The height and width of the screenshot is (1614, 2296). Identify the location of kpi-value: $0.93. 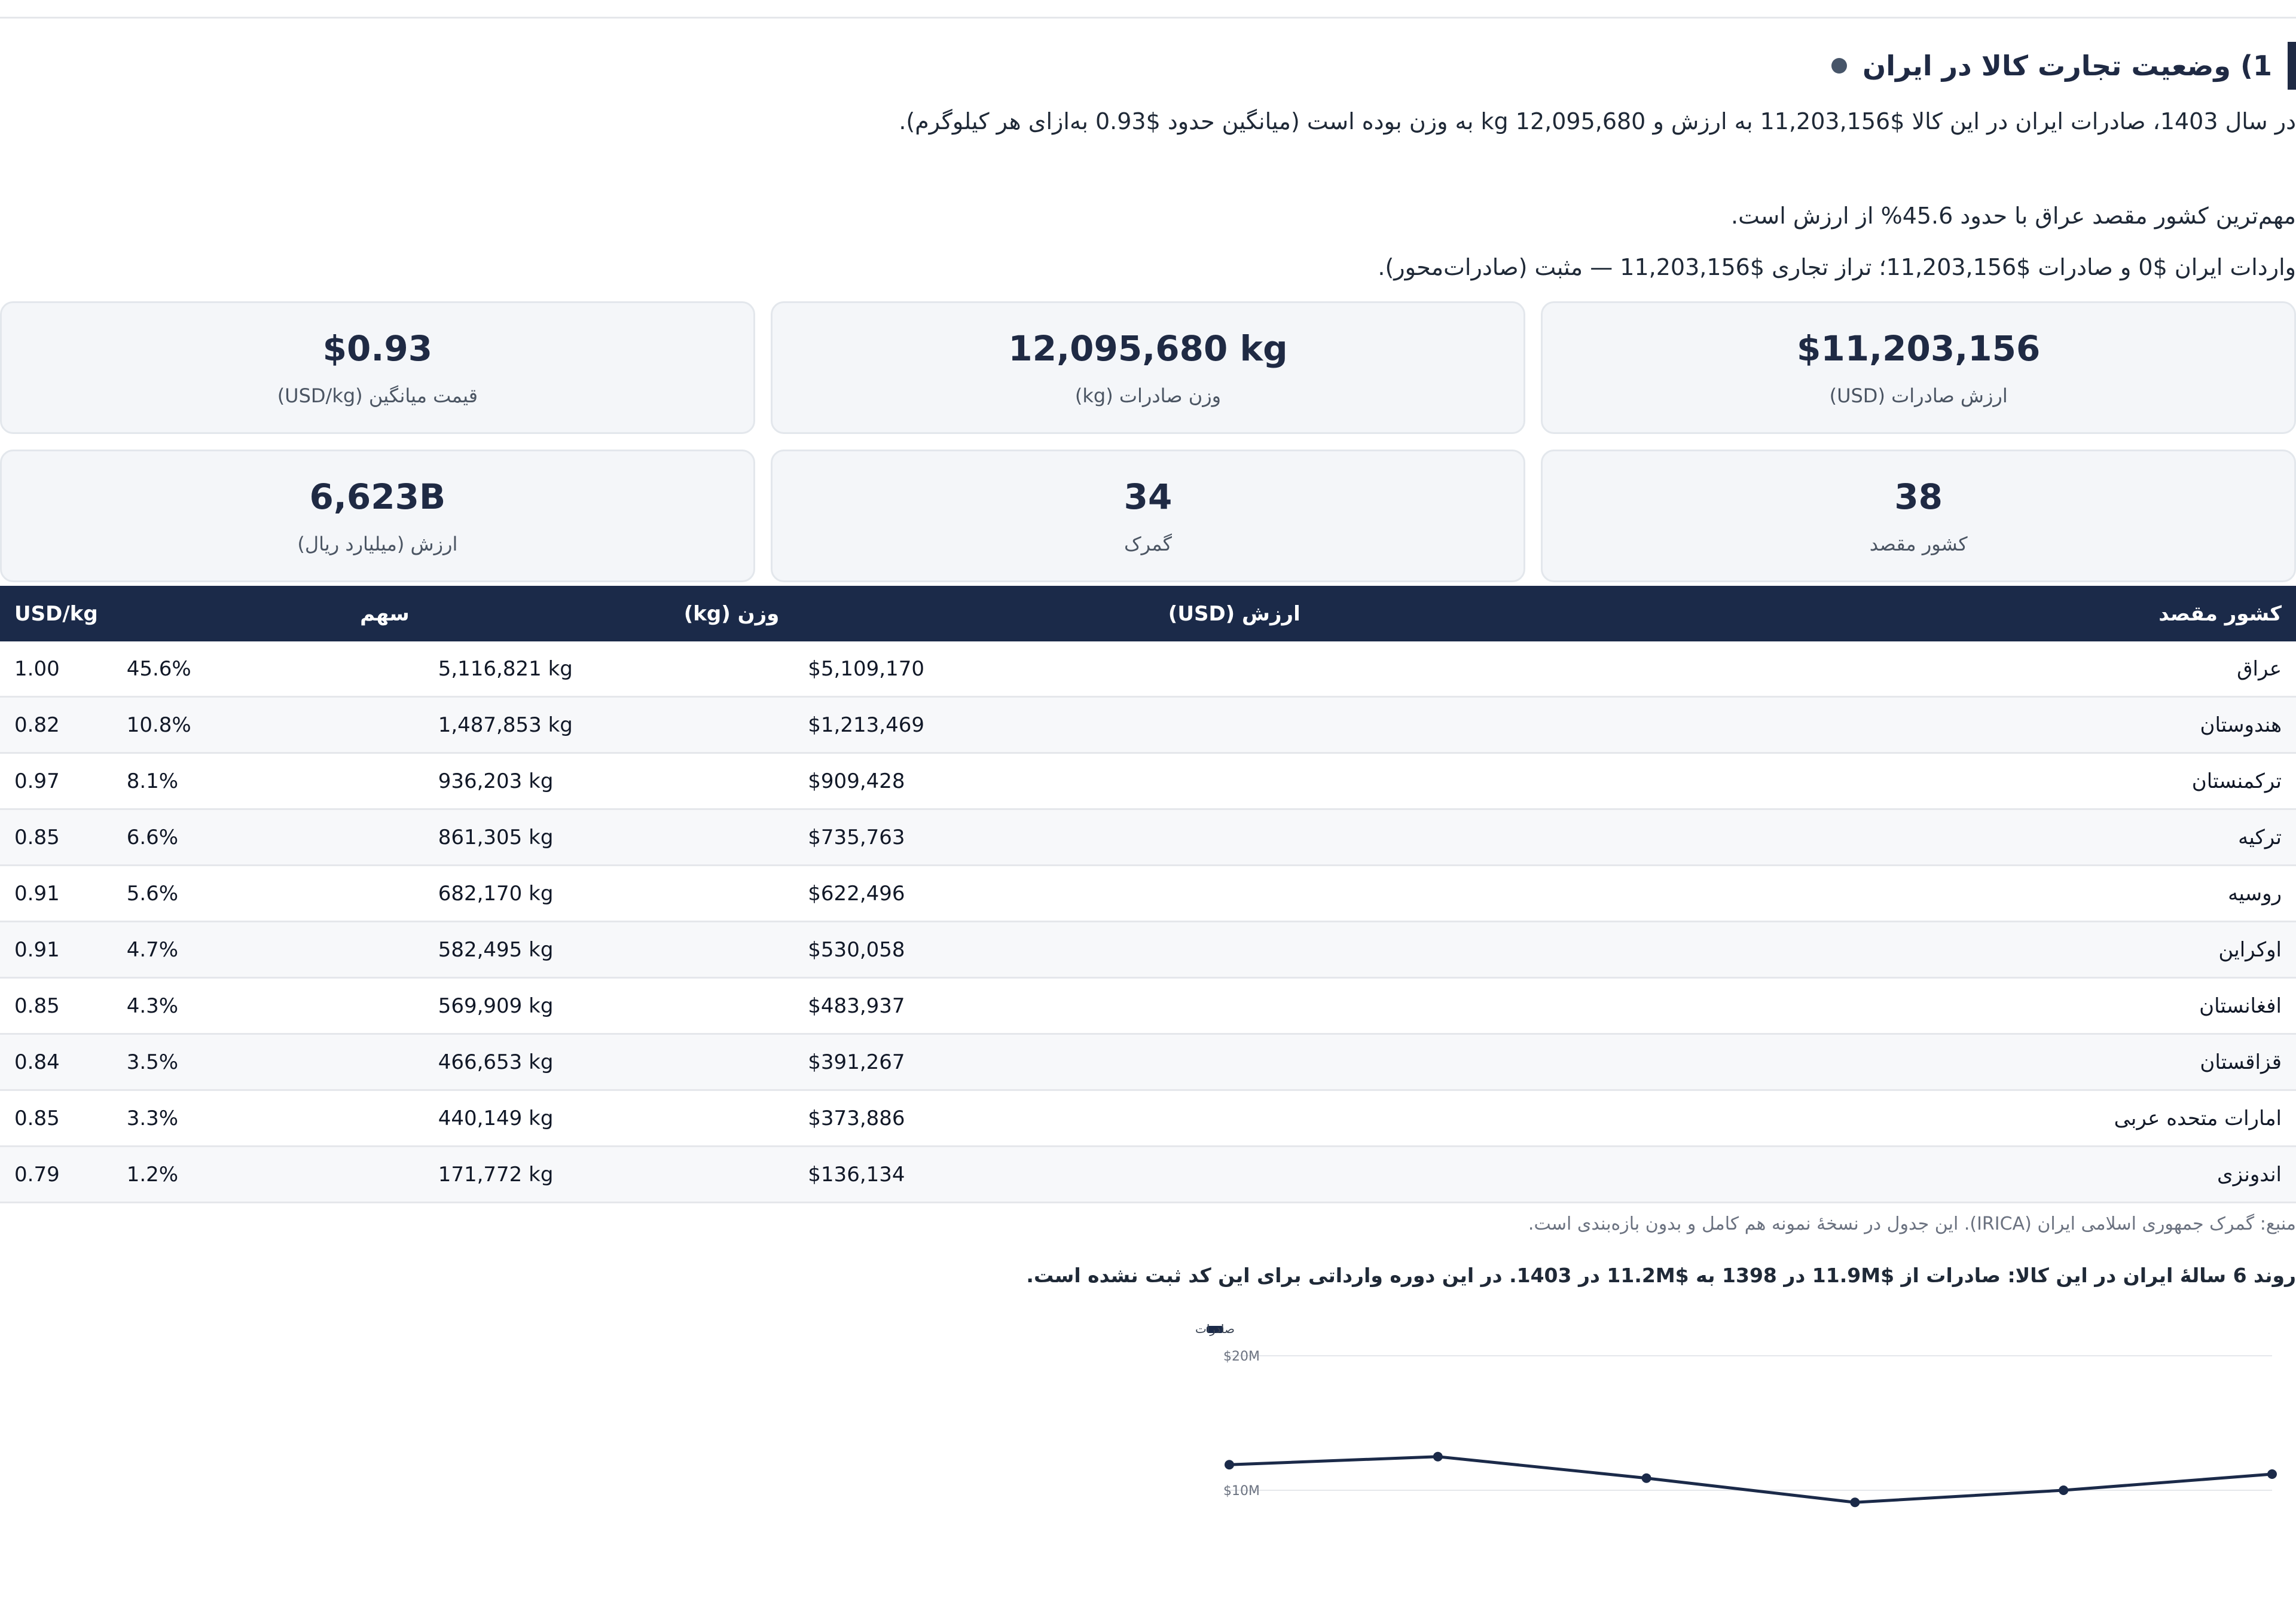
(377, 348).